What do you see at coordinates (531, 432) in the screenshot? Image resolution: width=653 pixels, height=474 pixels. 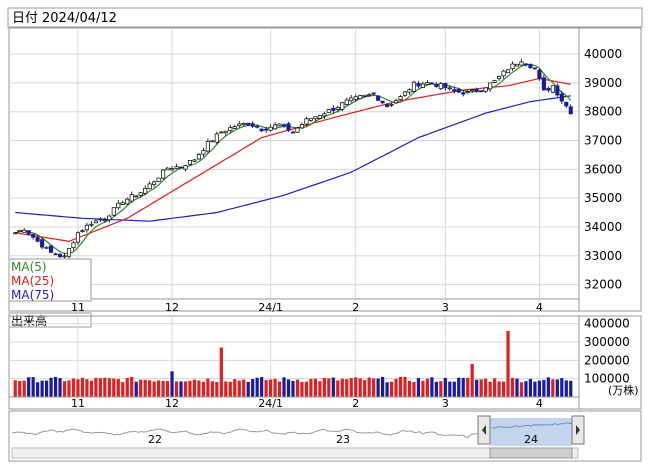 I see `navigator-selection` at bounding box center [531, 432].